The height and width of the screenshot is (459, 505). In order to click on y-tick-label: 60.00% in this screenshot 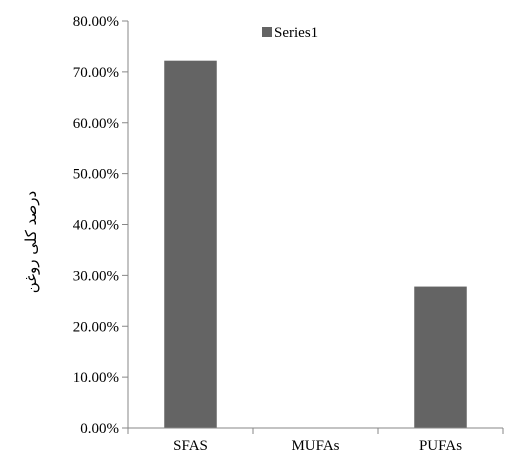, I will do `click(96, 124)`.